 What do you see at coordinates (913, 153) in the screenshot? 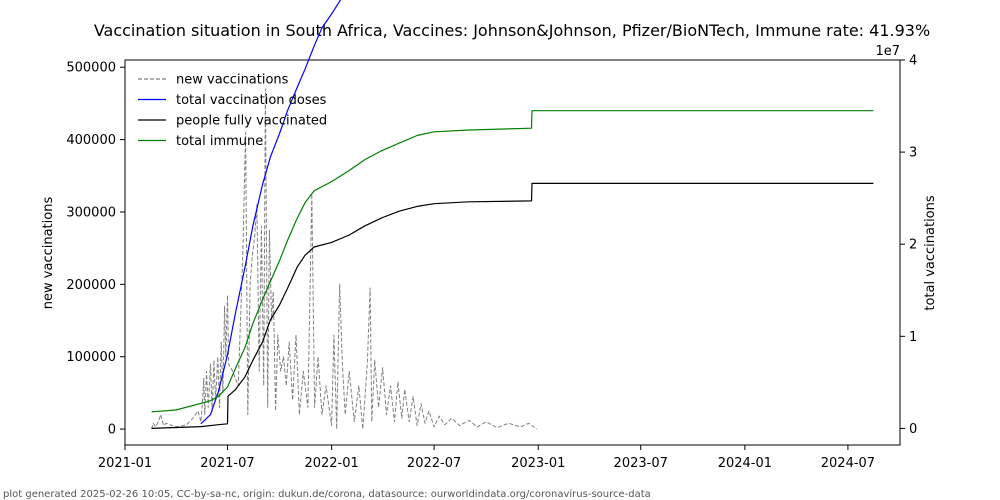
I see `right-tick-label: 3` at bounding box center [913, 153].